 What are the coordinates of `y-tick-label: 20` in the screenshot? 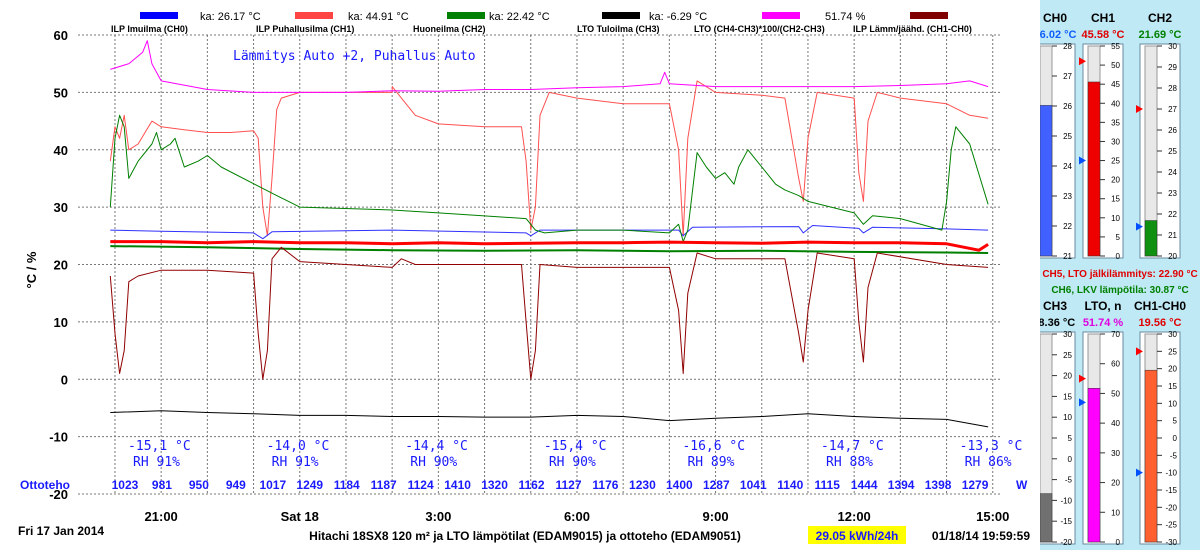 It's located at (61, 265).